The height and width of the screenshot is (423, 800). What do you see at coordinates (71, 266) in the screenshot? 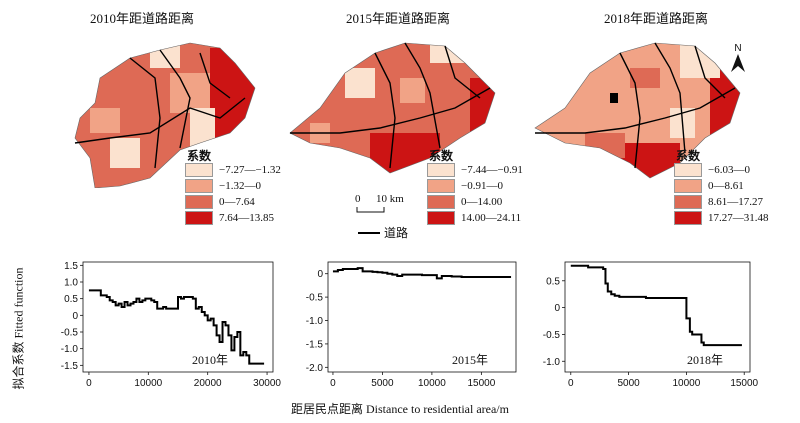
I see `y-tick-label: 1.5` at bounding box center [71, 266].